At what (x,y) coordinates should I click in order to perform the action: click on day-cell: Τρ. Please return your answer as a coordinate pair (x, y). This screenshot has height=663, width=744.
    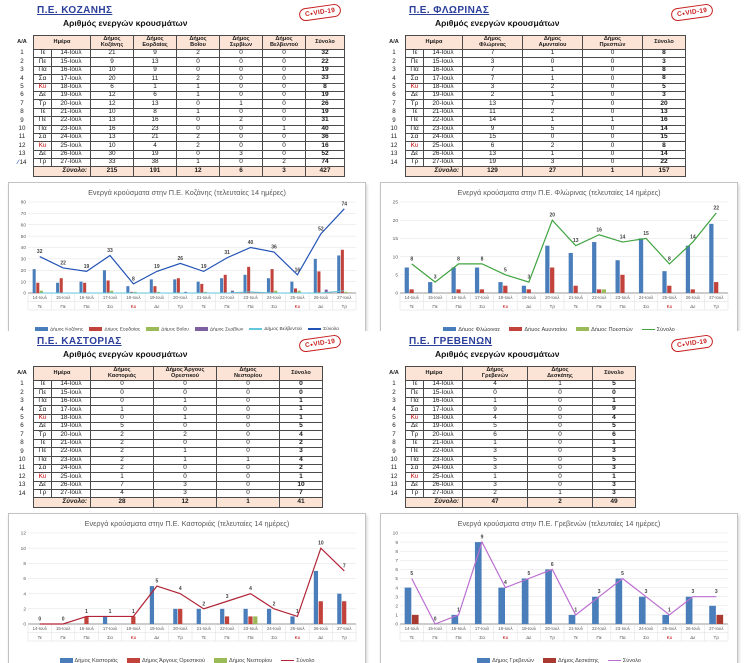
    Looking at the image, I should click on (414, 163).